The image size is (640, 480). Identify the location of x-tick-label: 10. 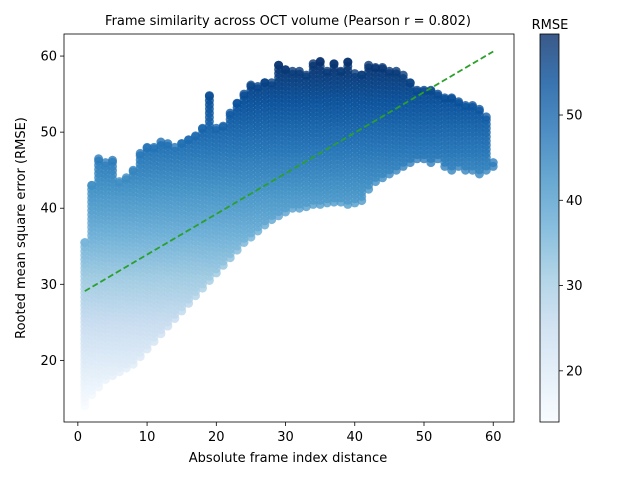
(147, 437).